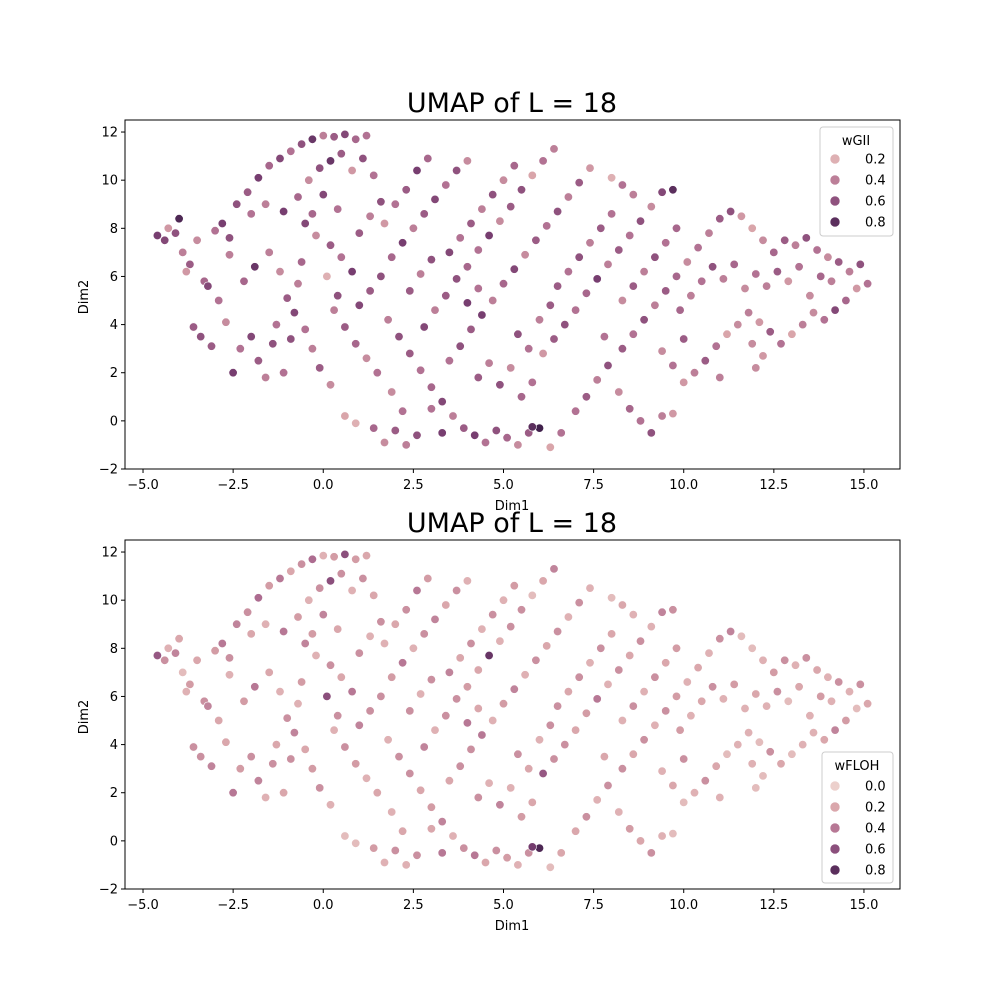 This screenshot has height=1000, width=1000. Describe the element at coordinates (143, 485) in the screenshot. I see `x-tick-label: −5.0` at that location.